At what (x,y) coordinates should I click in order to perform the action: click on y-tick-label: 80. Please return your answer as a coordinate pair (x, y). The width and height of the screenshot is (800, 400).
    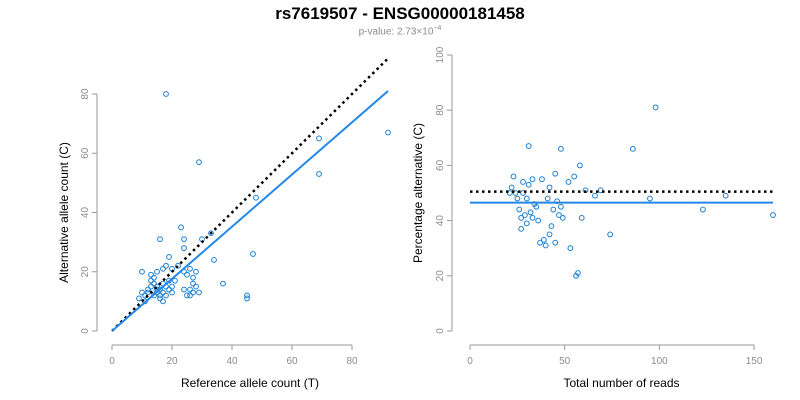
    Looking at the image, I should click on (85, 94).